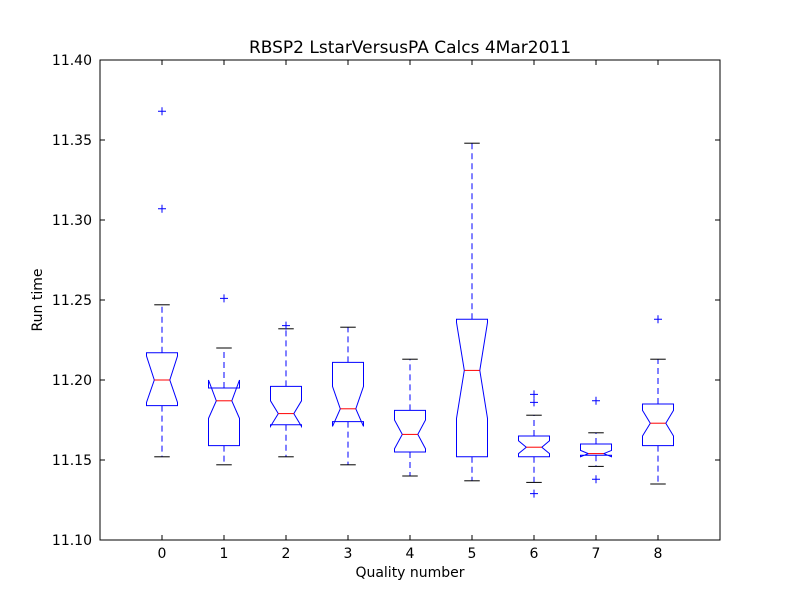 The width and height of the screenshot is (800, 600). Describe the element at coordinates (38, 300) in the screenshot. I see `y-axis-label: Run time` at that location.